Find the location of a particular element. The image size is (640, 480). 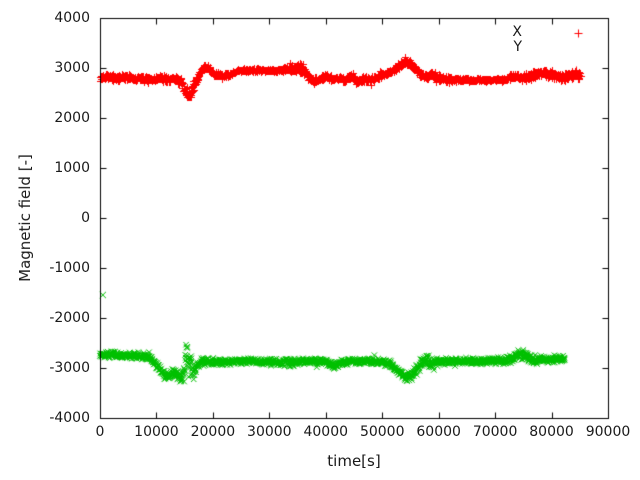

x-tick-label: 50000 is located at coordinates (382, 432).